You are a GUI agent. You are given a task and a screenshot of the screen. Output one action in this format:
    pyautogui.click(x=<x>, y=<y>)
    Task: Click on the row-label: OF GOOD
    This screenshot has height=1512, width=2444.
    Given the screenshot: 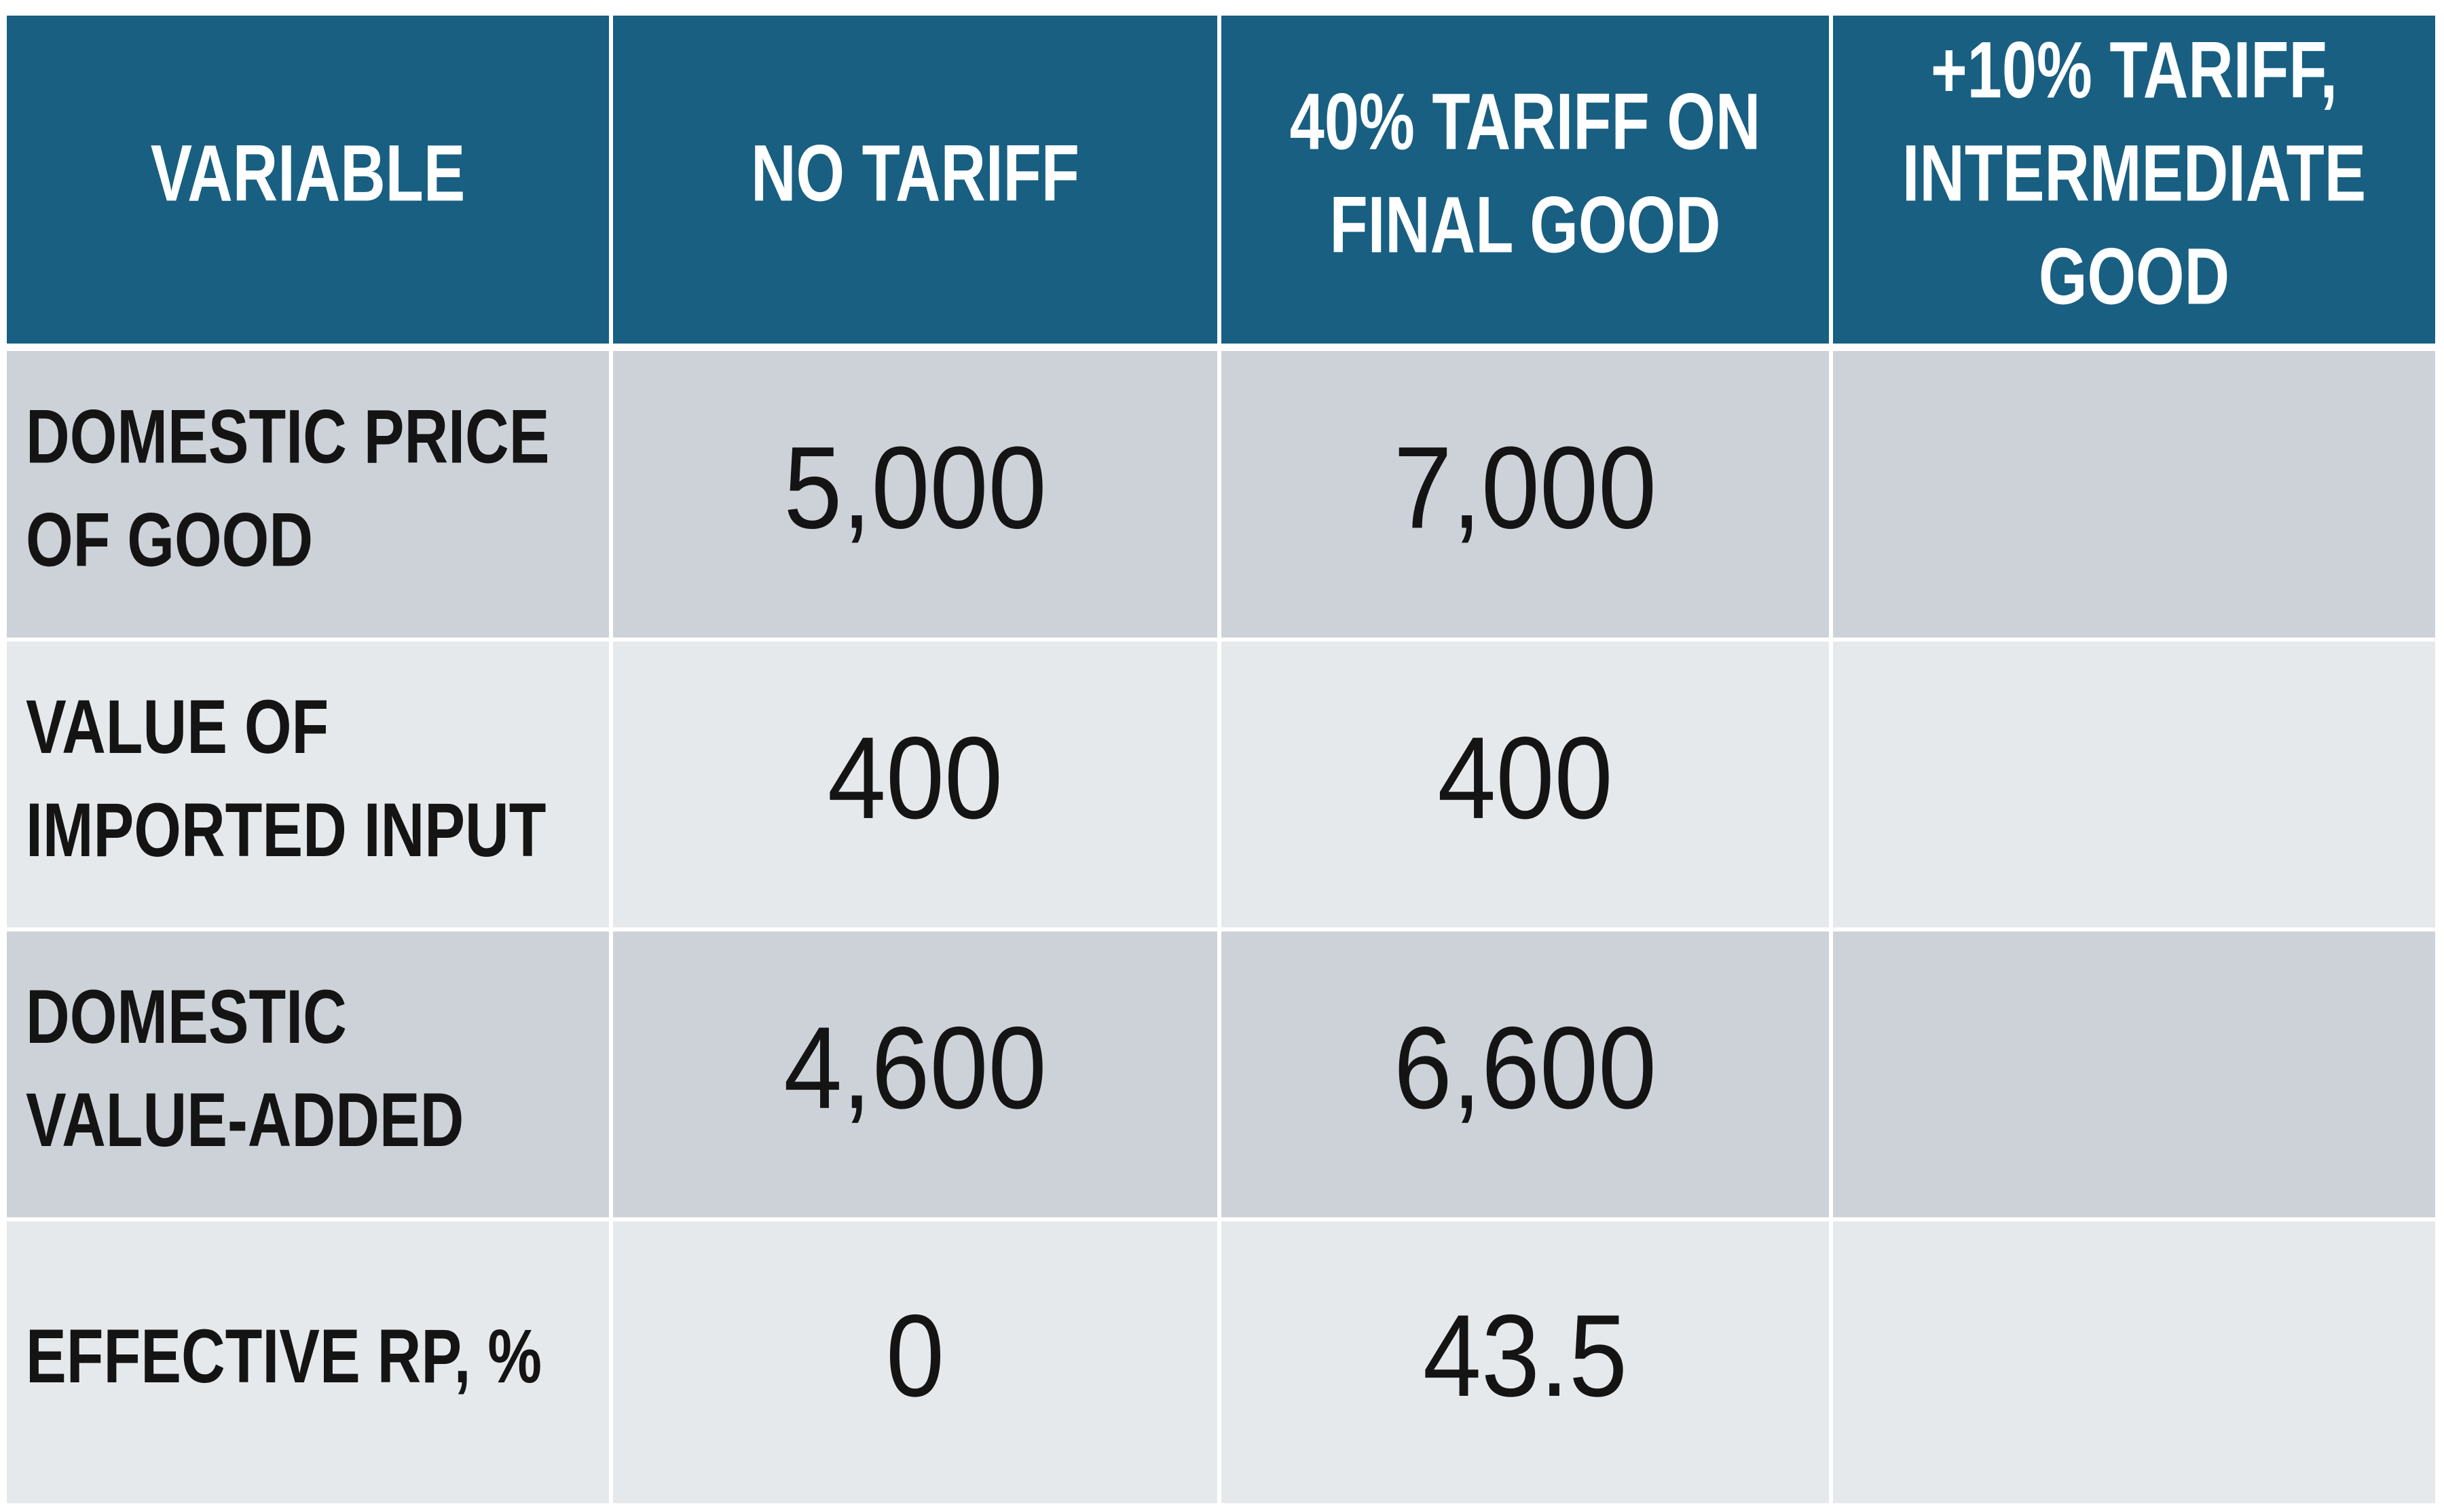 What is the action you would take?
    pyautogui.click(x=169, y=540)
    